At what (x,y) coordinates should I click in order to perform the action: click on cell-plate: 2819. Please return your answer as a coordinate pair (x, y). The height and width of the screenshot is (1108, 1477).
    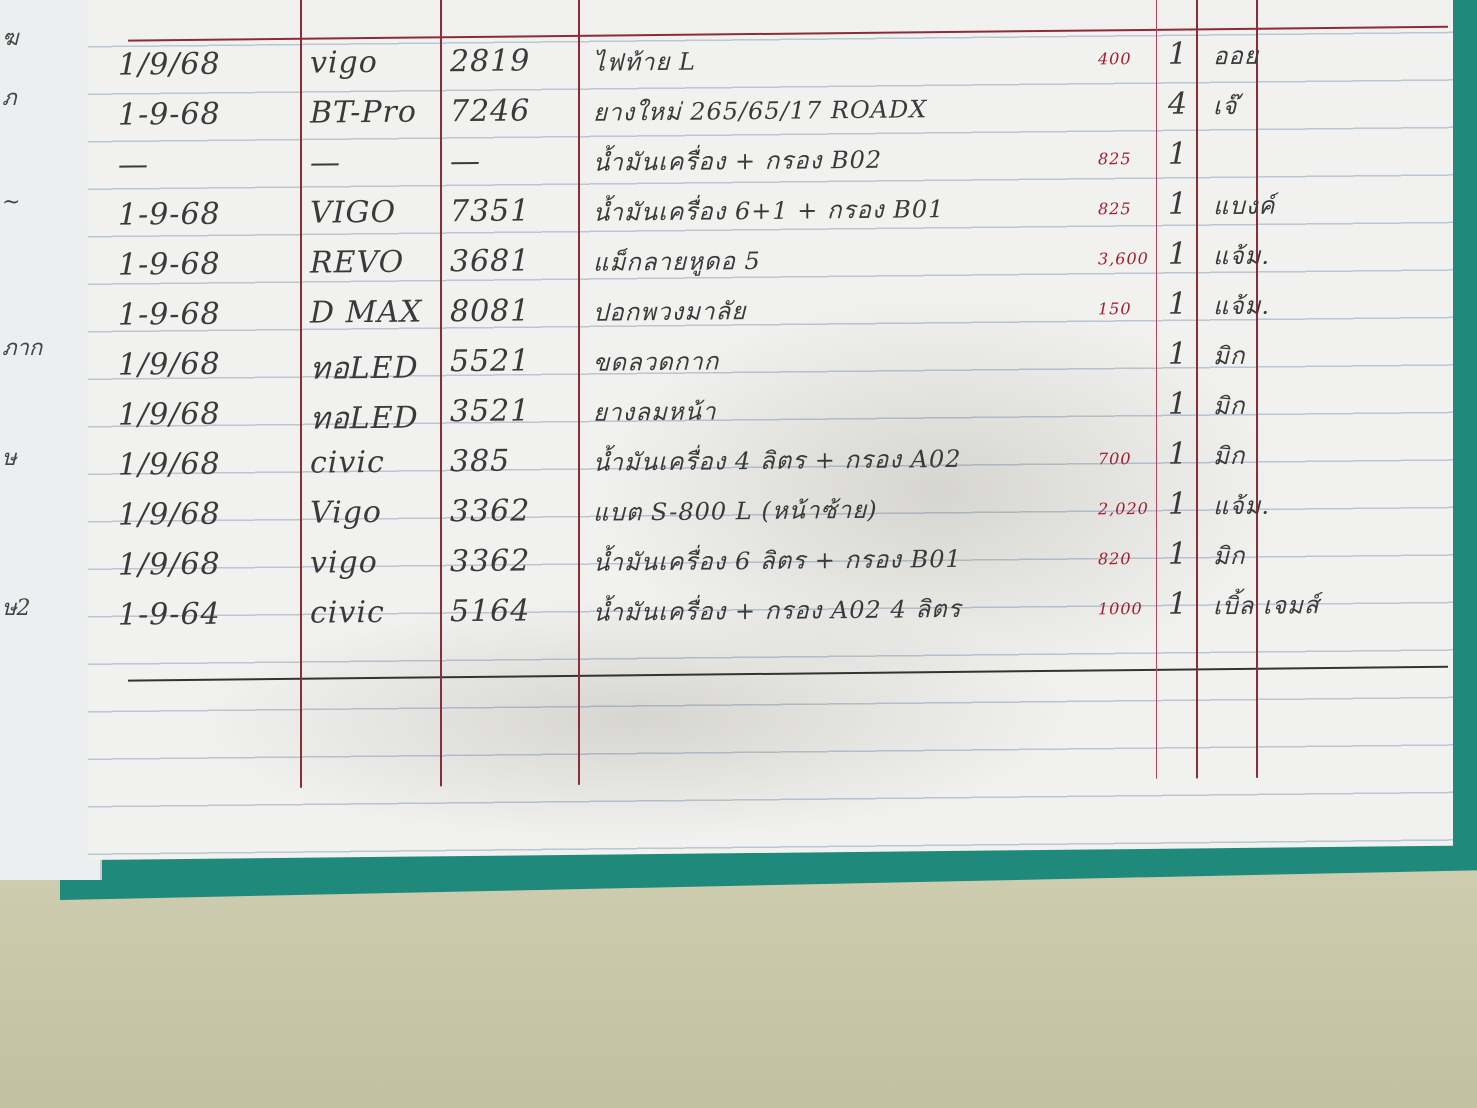
    Looking at the image, I should click on (490, 61).